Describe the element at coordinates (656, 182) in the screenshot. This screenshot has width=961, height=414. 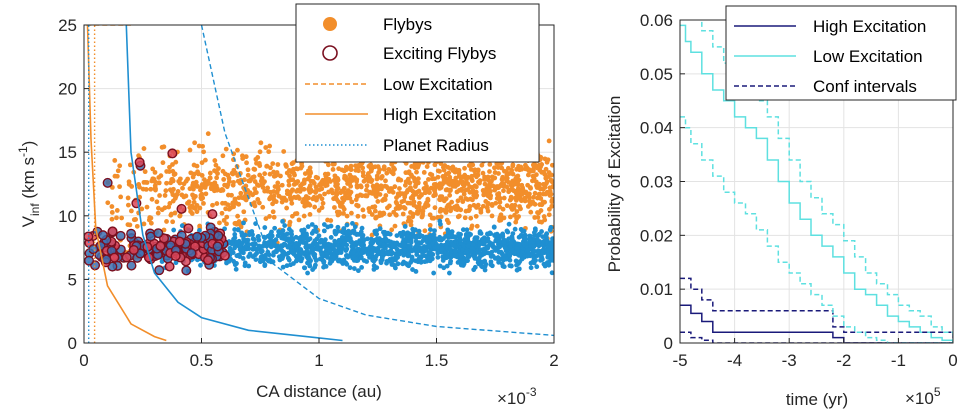
I see `y-tick-label: 0.03` at that location.